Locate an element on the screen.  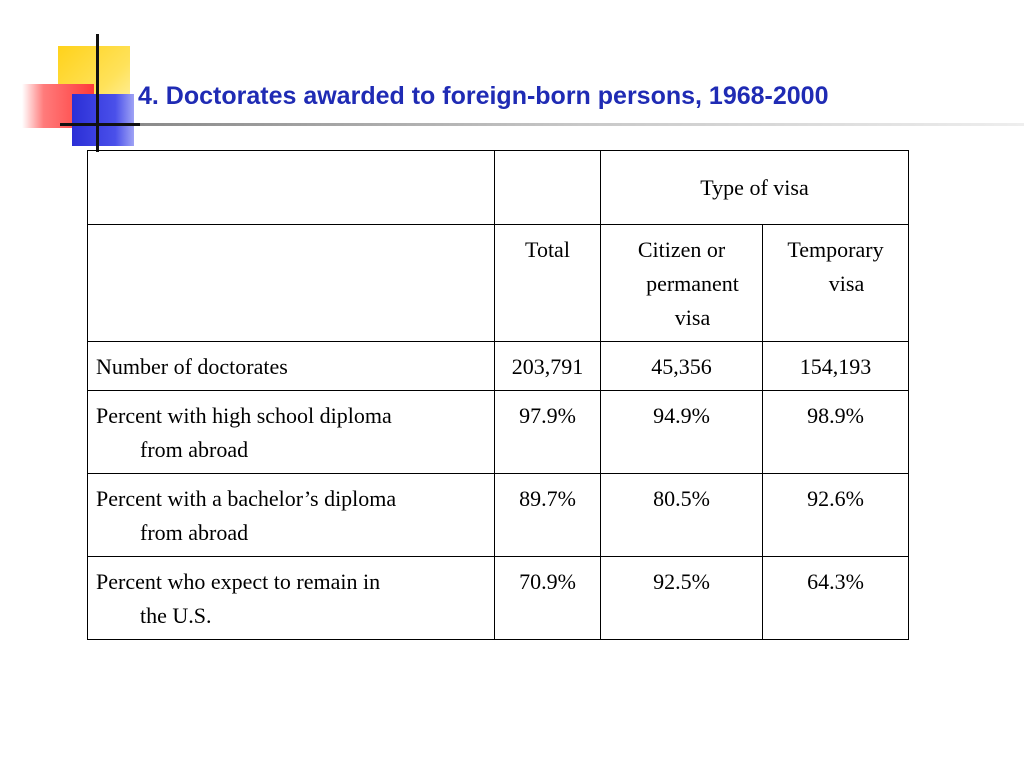
total-cell: 89.7% is located at coordinates (547, 515).